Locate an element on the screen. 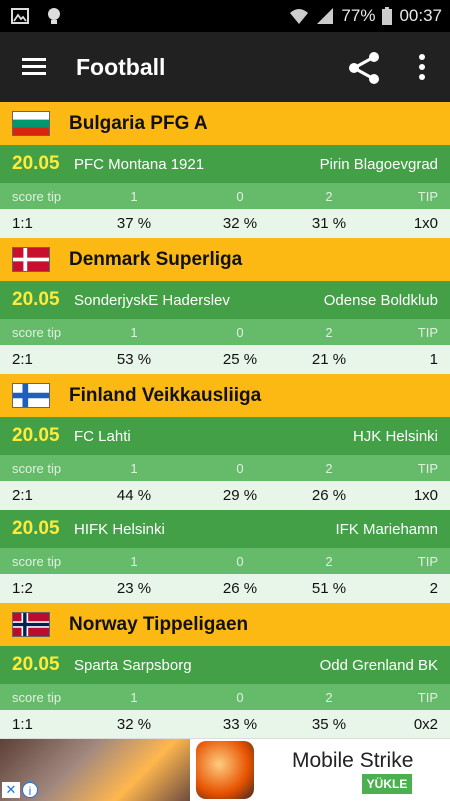 The height and width of the screenshot is (801, 450). odds-values-row: 1:1 37 % 32 % 31 % 1x0 is located at coordinates (225, 223).